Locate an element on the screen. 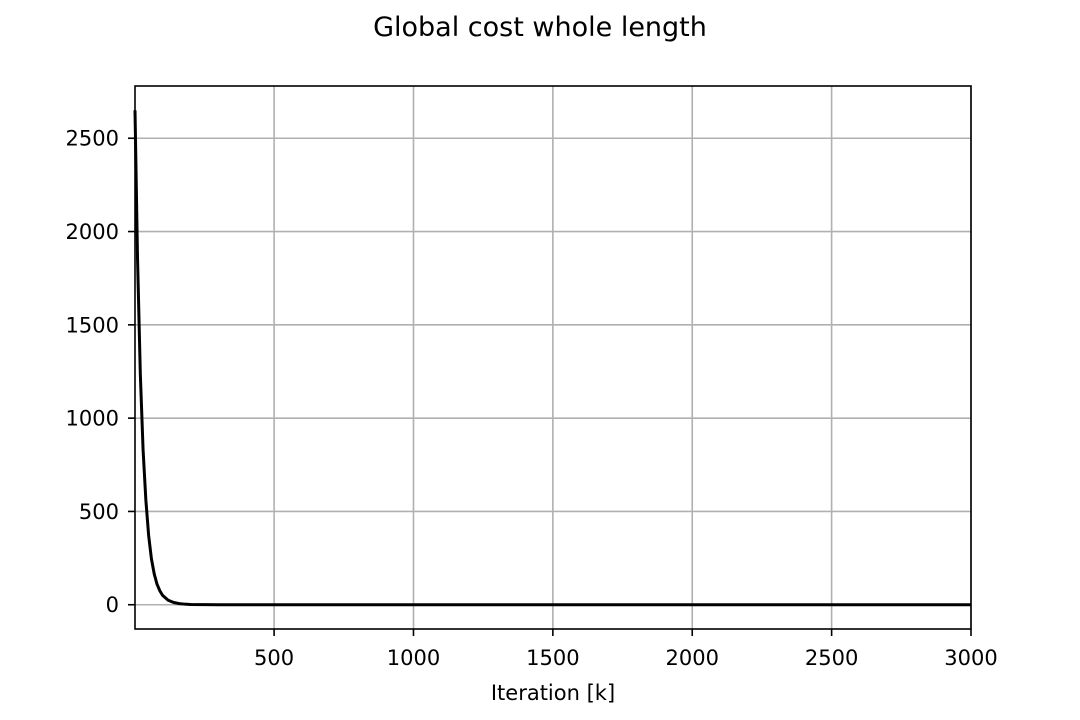  chart-title: Global cost whole length is located at coordinates (540, 27).